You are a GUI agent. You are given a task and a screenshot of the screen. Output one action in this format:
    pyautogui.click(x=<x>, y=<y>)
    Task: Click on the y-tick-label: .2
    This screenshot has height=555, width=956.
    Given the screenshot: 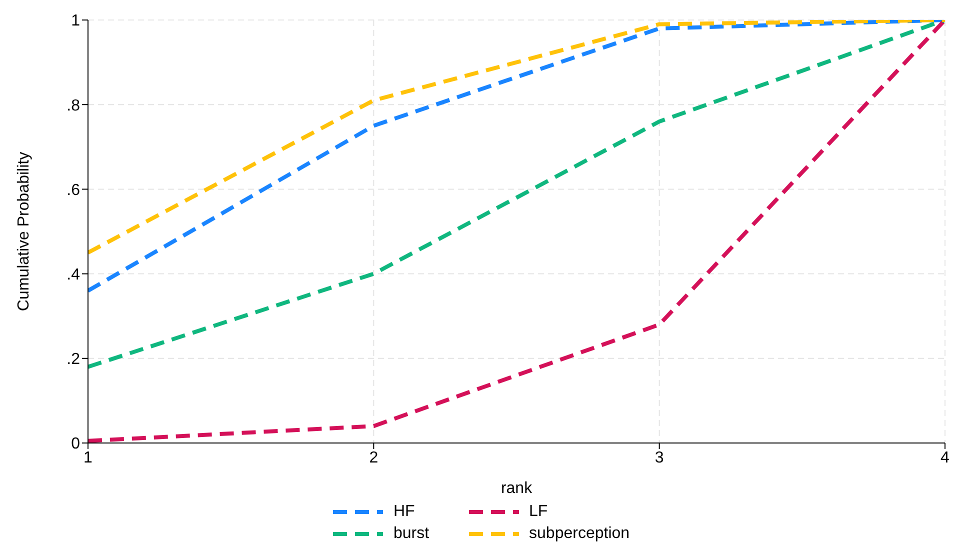 What is the action you would take?
    pyautogui.click(x=73, y=359)
    